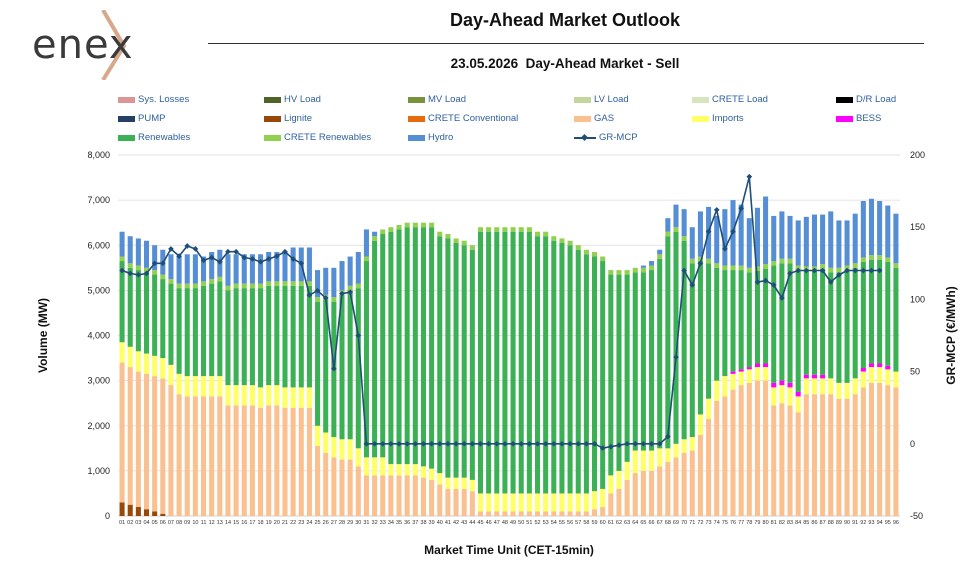 The width and height of the screenshot is (979, 580). Describe the element at coordinates (146, 523) in the screenshot. I see `x-tick-label: 04` at that location.